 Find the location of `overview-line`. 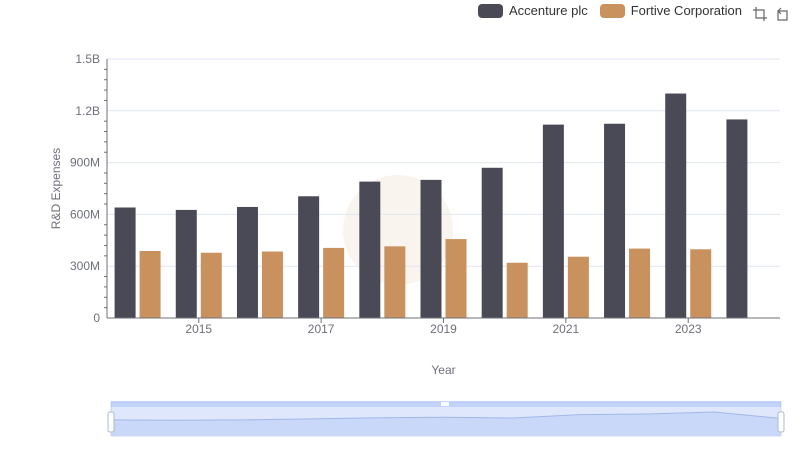

overview-line is located at coordinates (446, 416).